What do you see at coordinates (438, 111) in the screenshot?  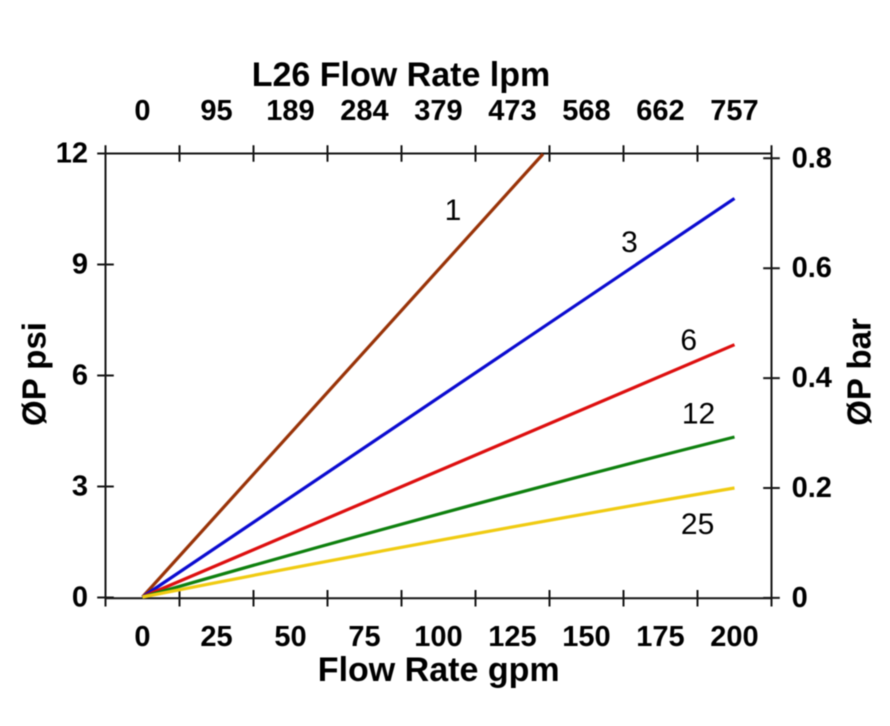 I see `svg-text: 379` at bounding box center [438, 111].